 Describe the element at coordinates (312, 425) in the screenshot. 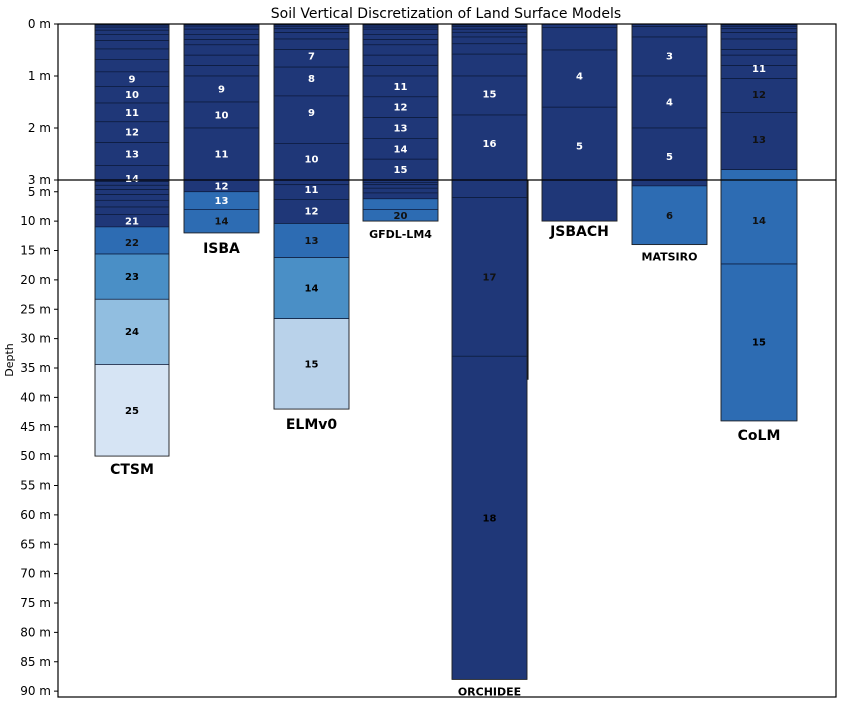

I see `model-name-label: ELMv0` at that location.